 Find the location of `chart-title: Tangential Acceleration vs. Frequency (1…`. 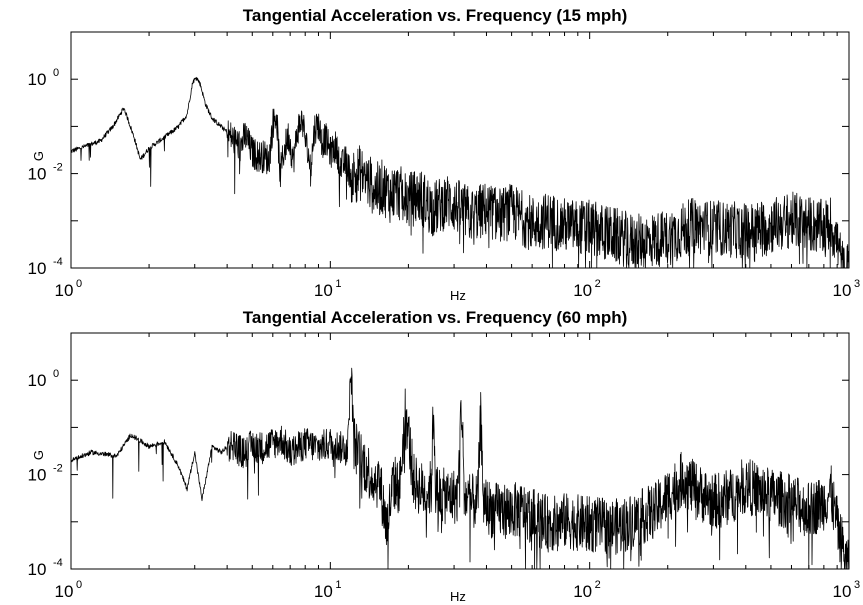

chart-title: Tangential Acceleration vs. Frequency (1… is located at coordinates (435, 15).